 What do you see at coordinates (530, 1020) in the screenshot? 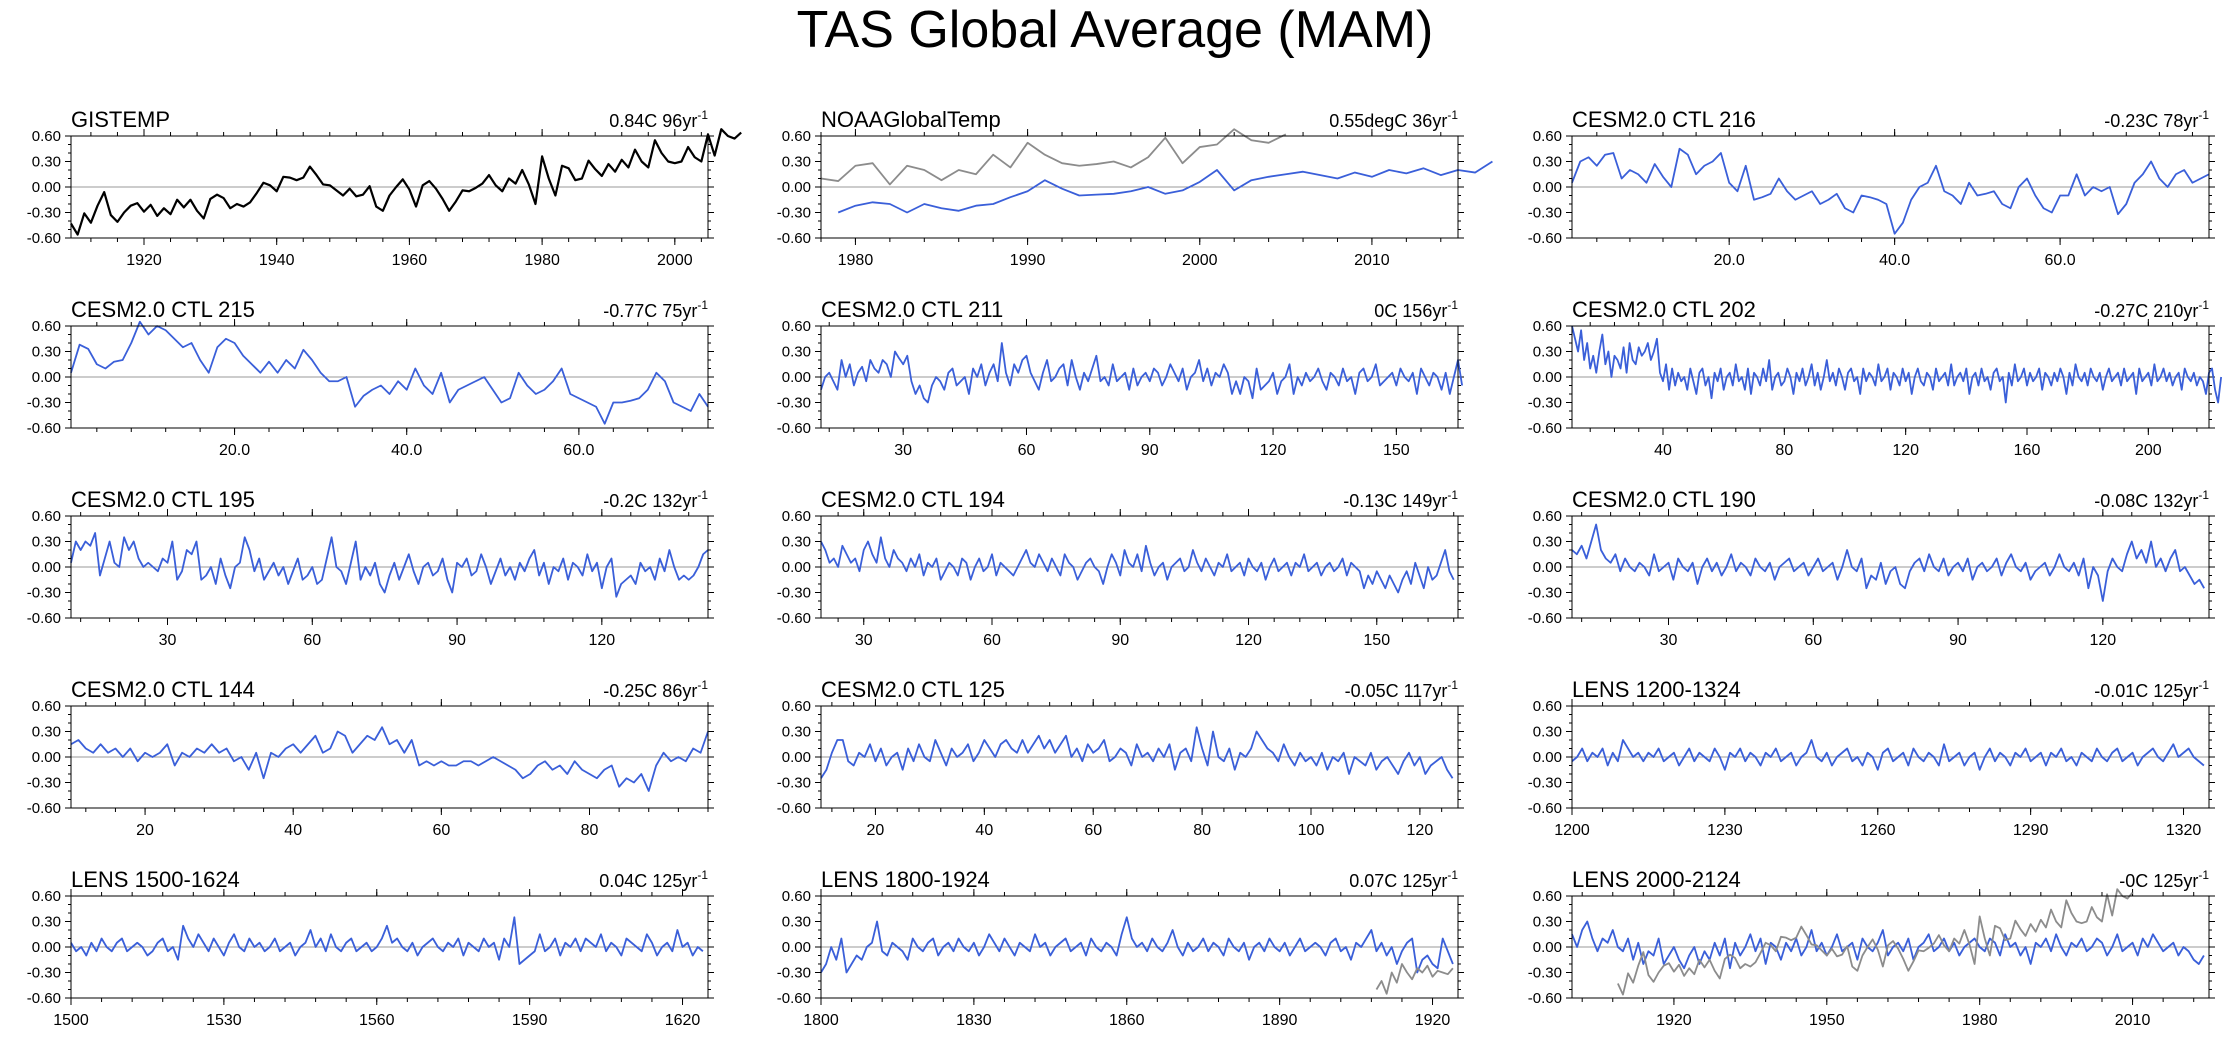
I see `x-tick-label: 1590` at bounding box center [530, 1020].